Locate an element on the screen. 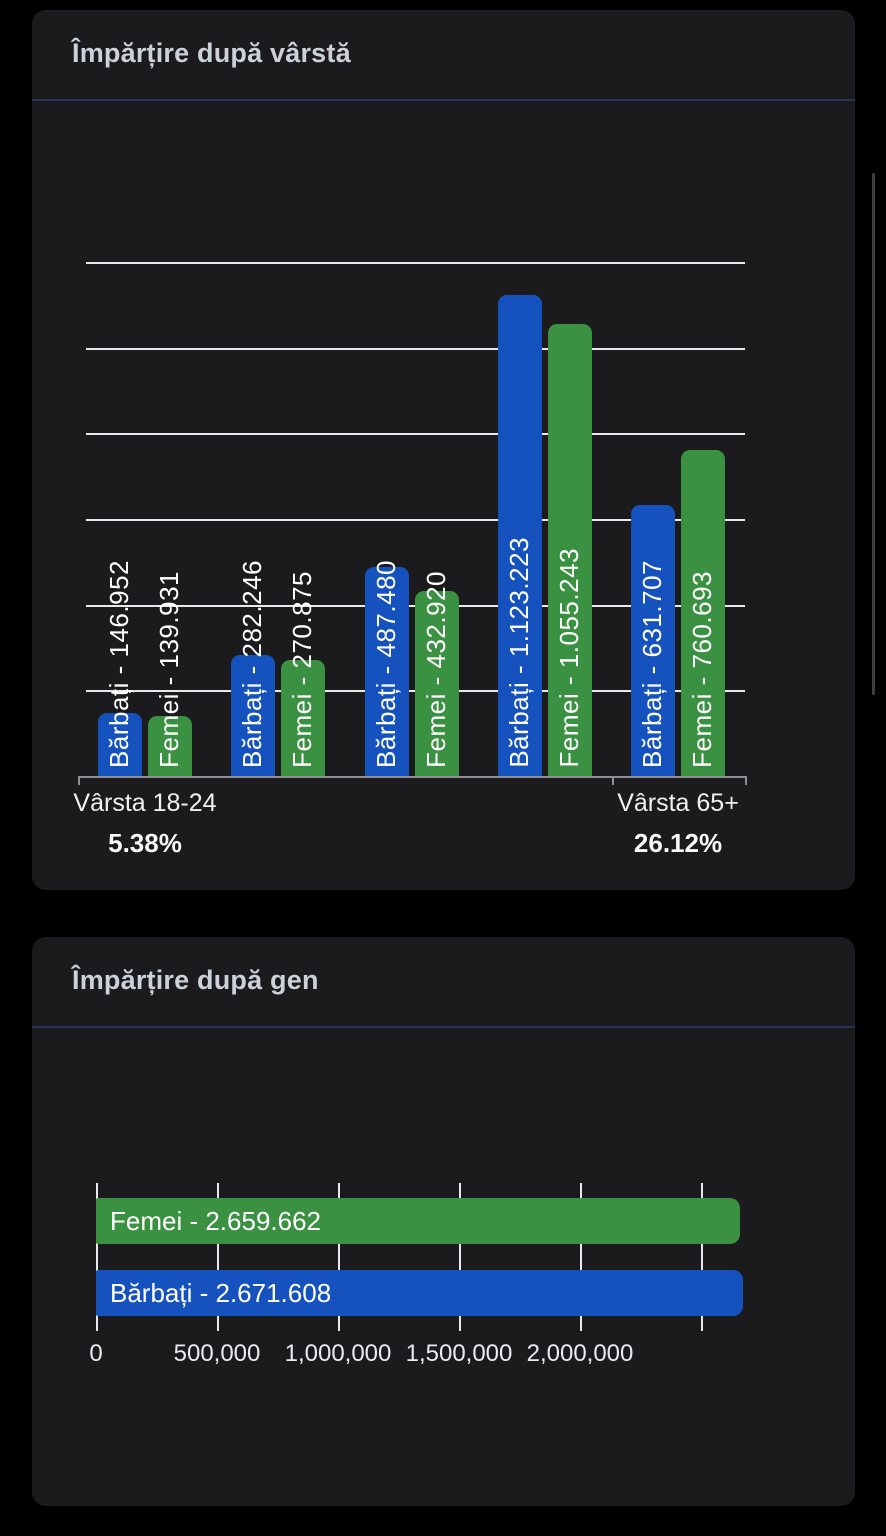  age-axis-label-left: Vârsta 18-24 is located at coordinates (145, 803).